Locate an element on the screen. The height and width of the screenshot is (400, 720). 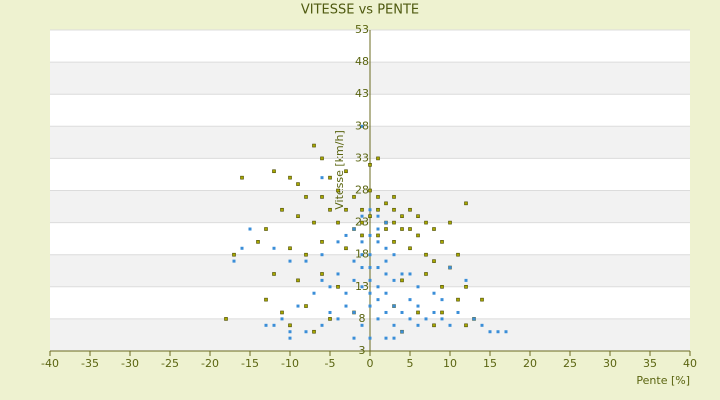
x-tick-label: 25 is located at coordinates (570, 363).